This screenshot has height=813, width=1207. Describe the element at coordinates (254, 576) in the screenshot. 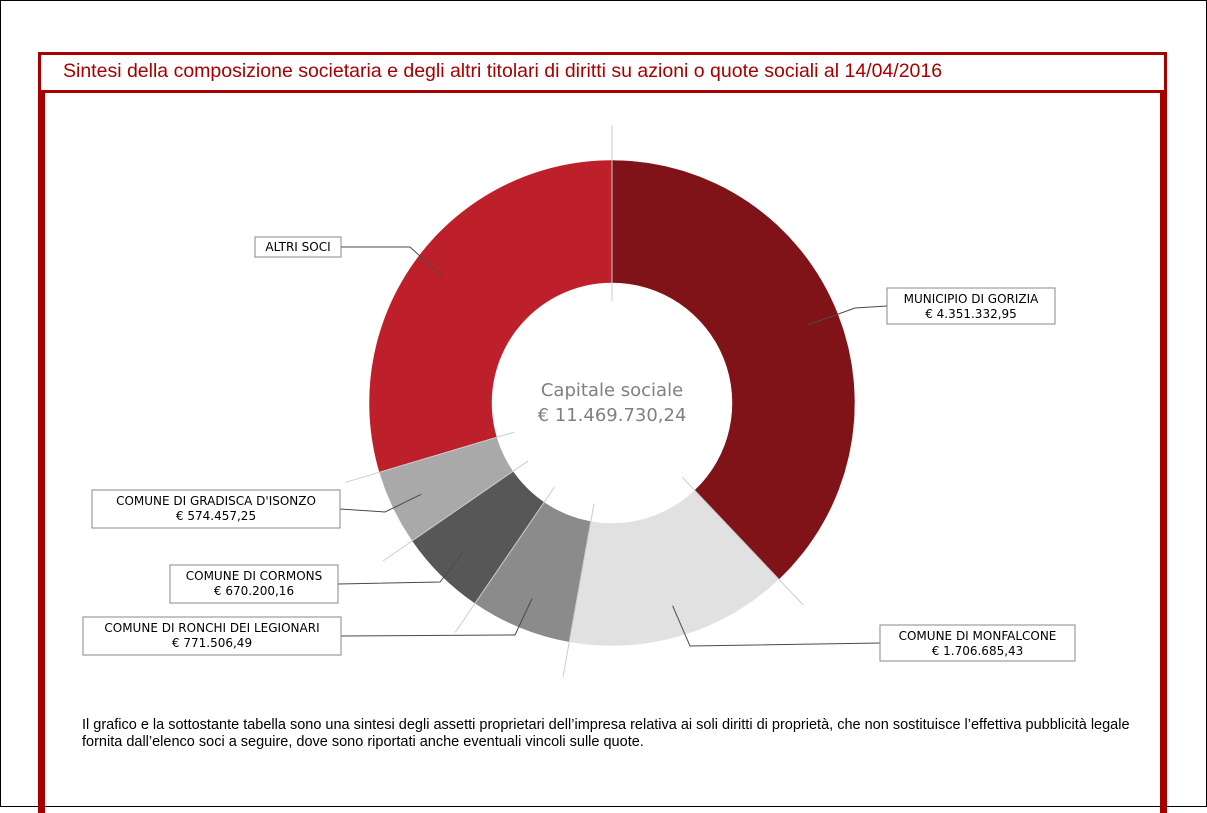

I see `label-name: COMUNE DI CORMONS` at that location.